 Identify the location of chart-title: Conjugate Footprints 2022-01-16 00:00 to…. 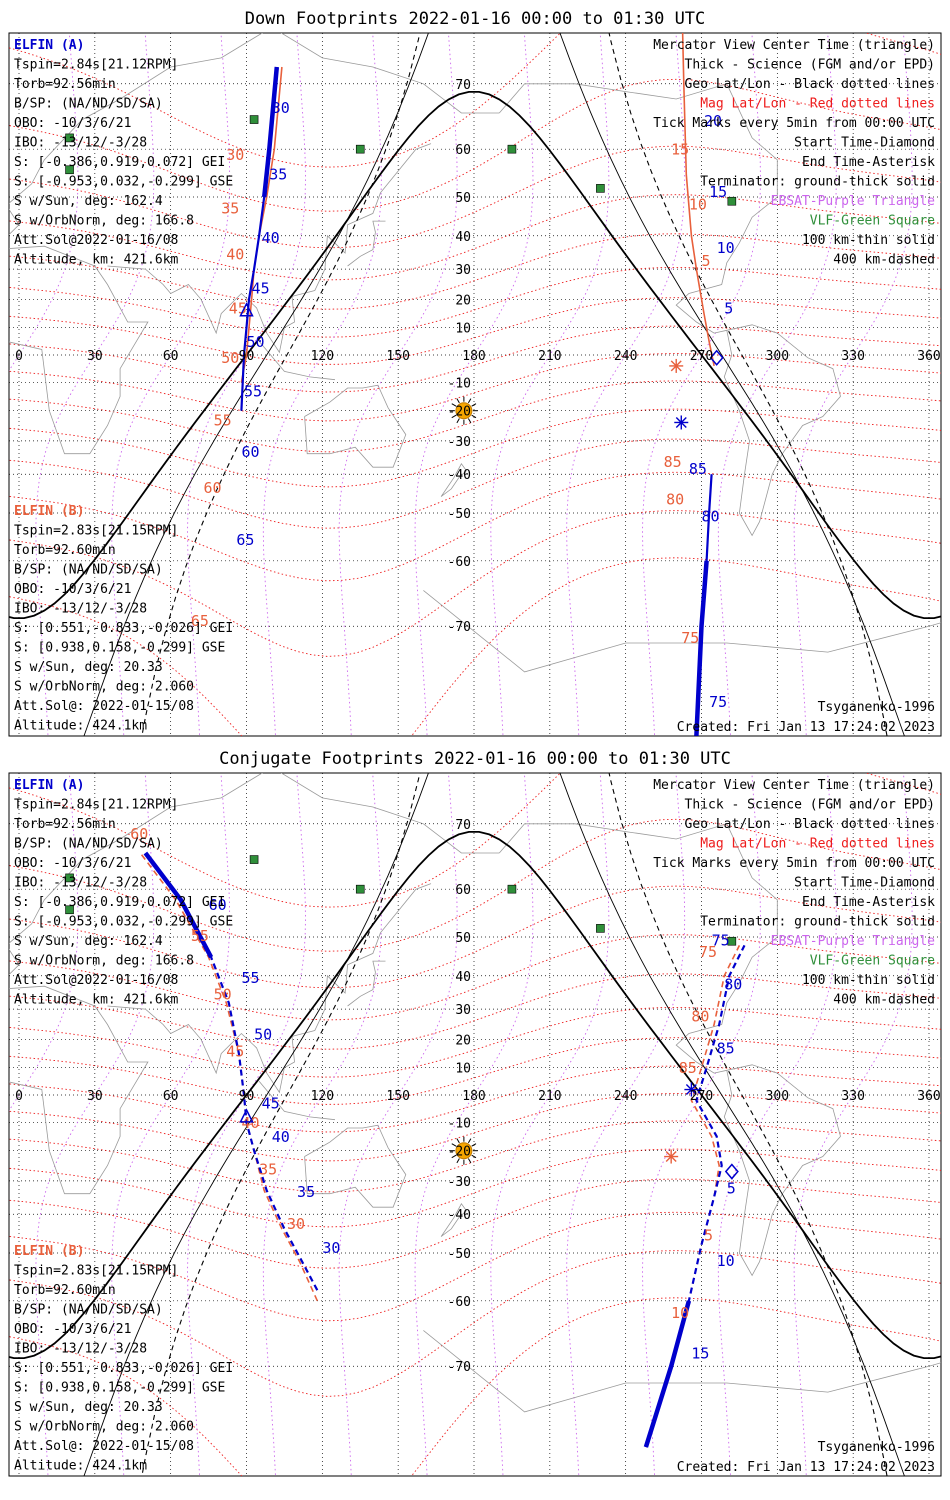
(475, 759).